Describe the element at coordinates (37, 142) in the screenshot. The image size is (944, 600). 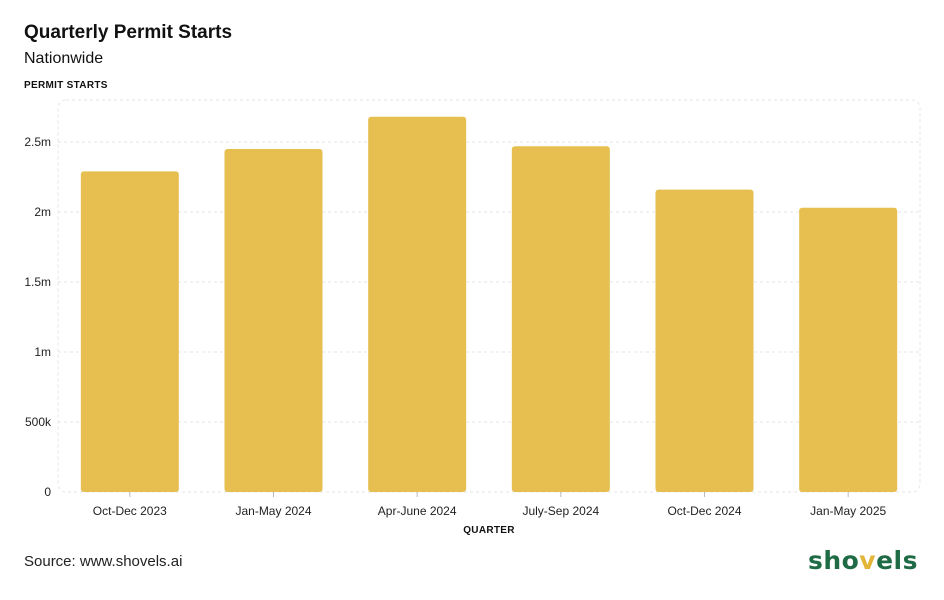
I see `y-tick-label: 2.5m` at that location.